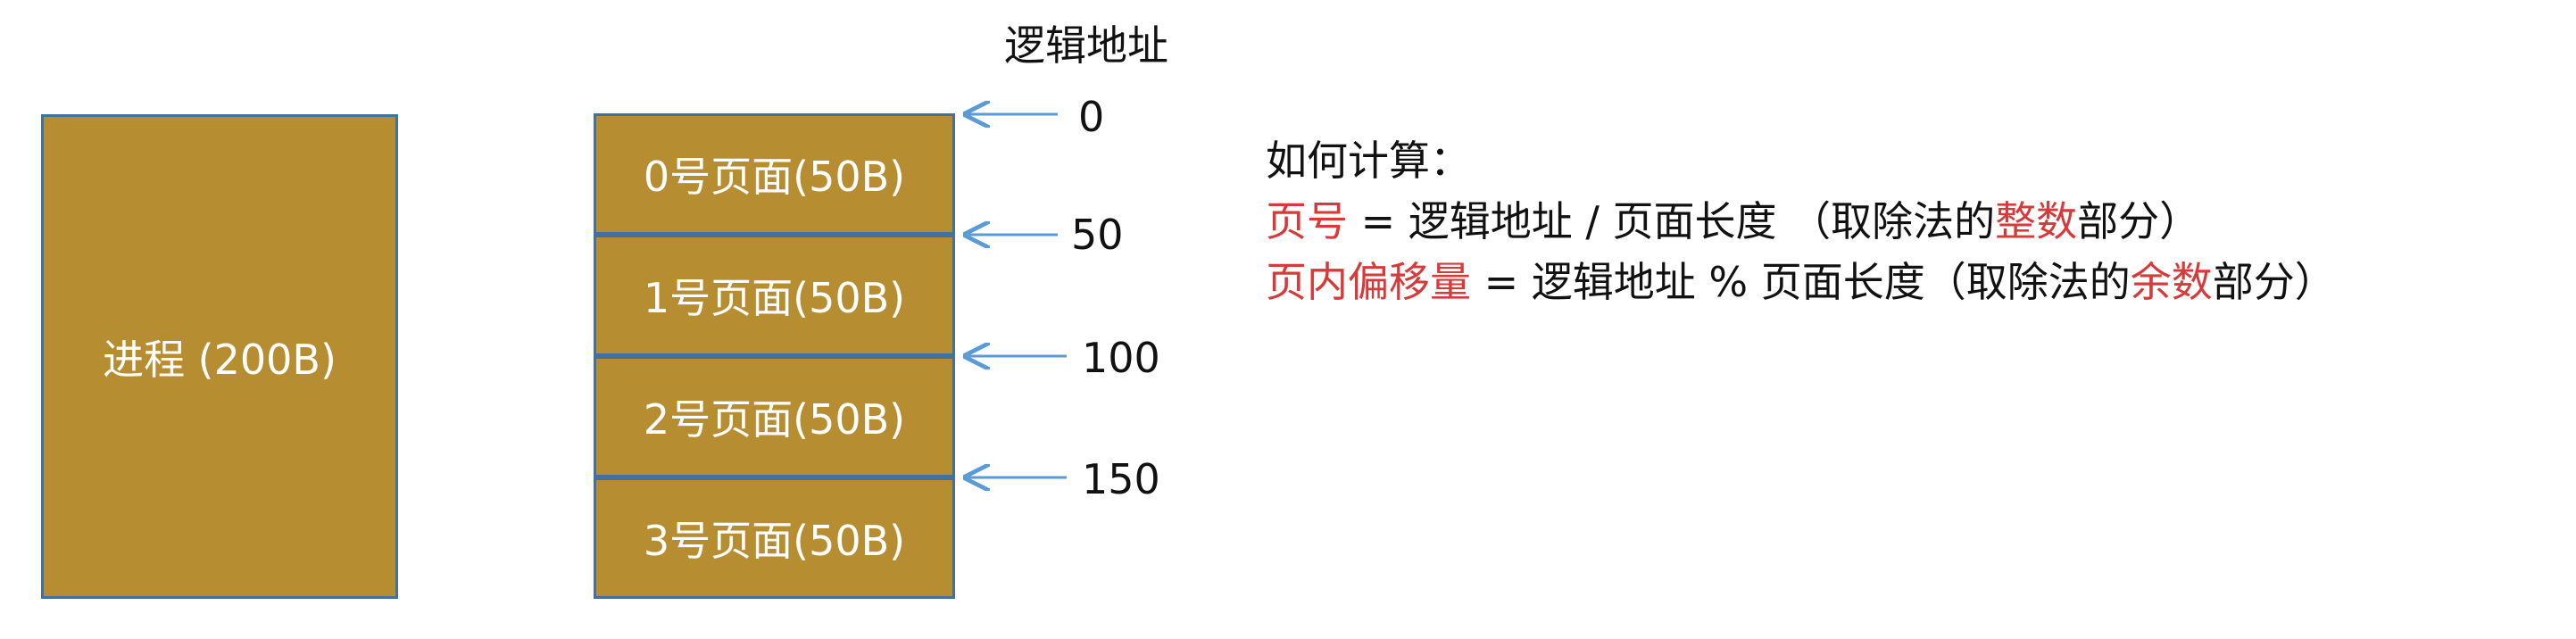 Image resolution: width=2576 pixels, height=639 pixels. I want to click on page-offset-formula-tail: 部分）, so click(2274, 282).